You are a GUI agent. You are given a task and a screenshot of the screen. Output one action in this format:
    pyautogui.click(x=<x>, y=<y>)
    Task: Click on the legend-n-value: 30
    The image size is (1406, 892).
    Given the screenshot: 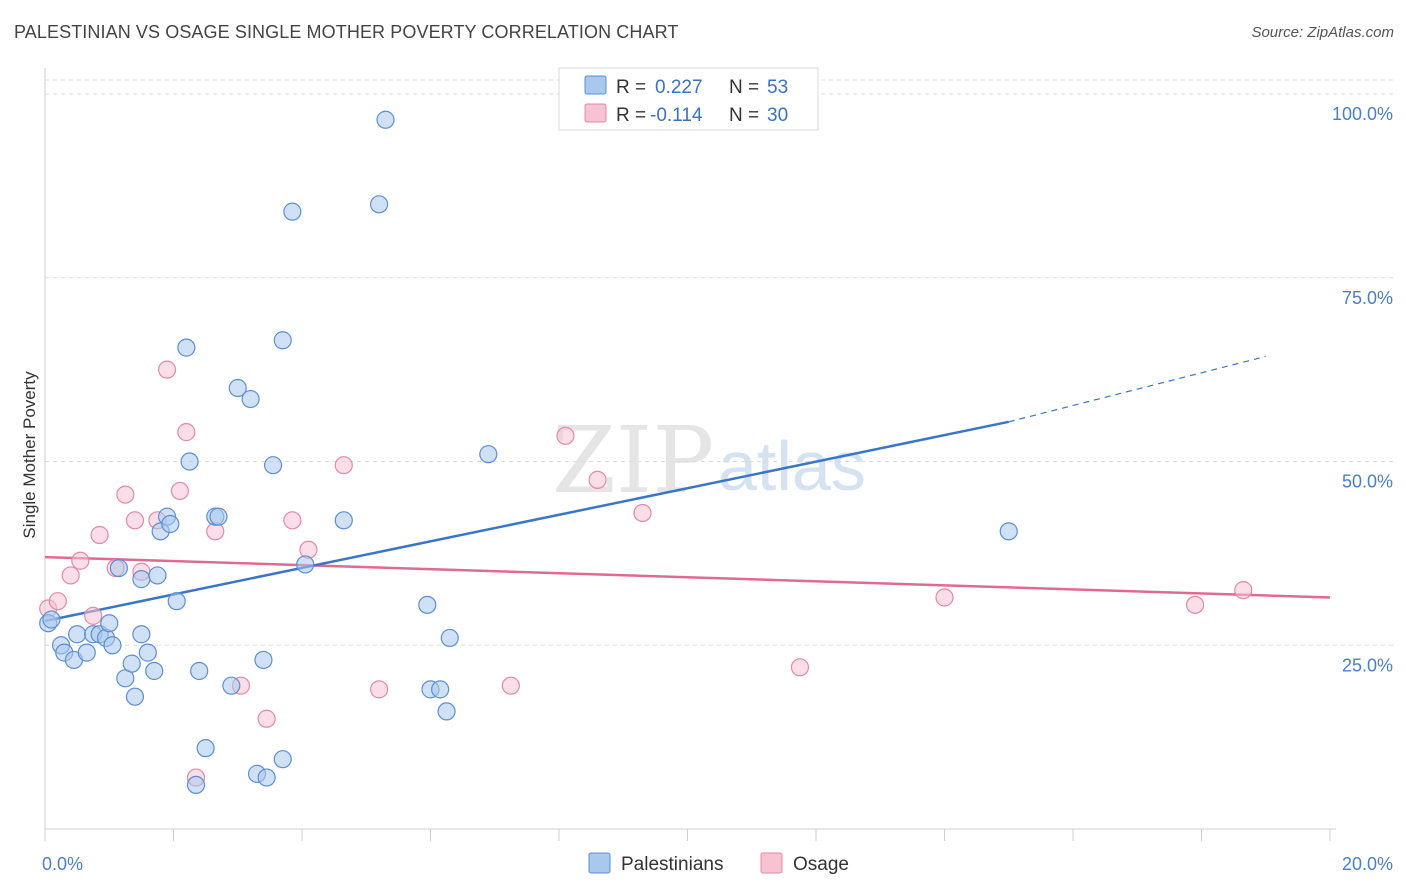 What is the action you would take?
    pyautogui.click(x=777, y=115)
    